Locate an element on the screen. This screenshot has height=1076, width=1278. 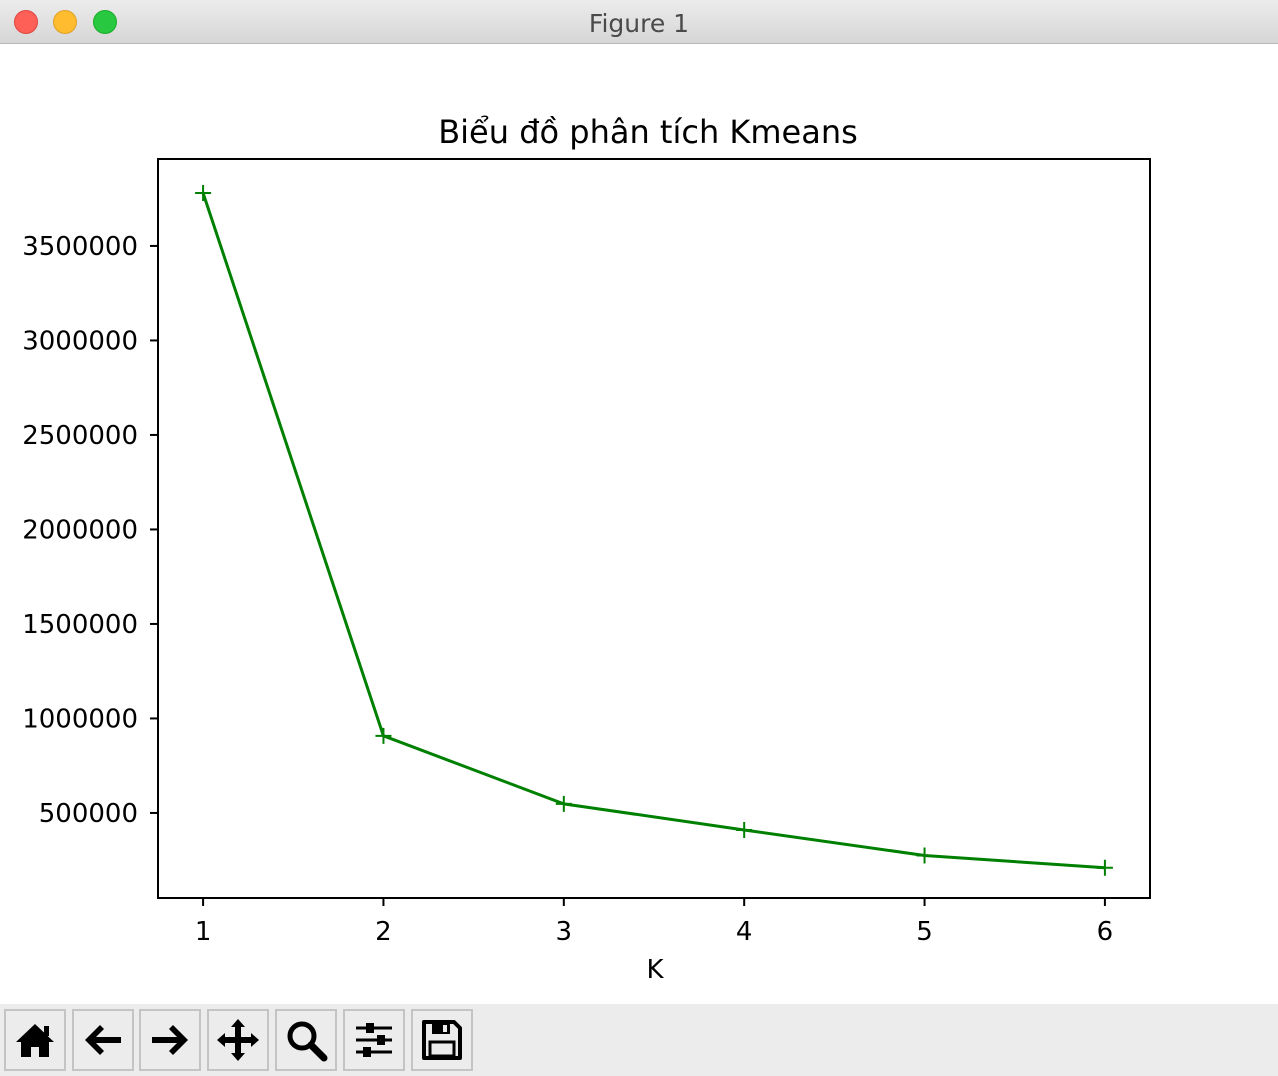
window-title: Figure 1 is located at coordinates (639, 23).